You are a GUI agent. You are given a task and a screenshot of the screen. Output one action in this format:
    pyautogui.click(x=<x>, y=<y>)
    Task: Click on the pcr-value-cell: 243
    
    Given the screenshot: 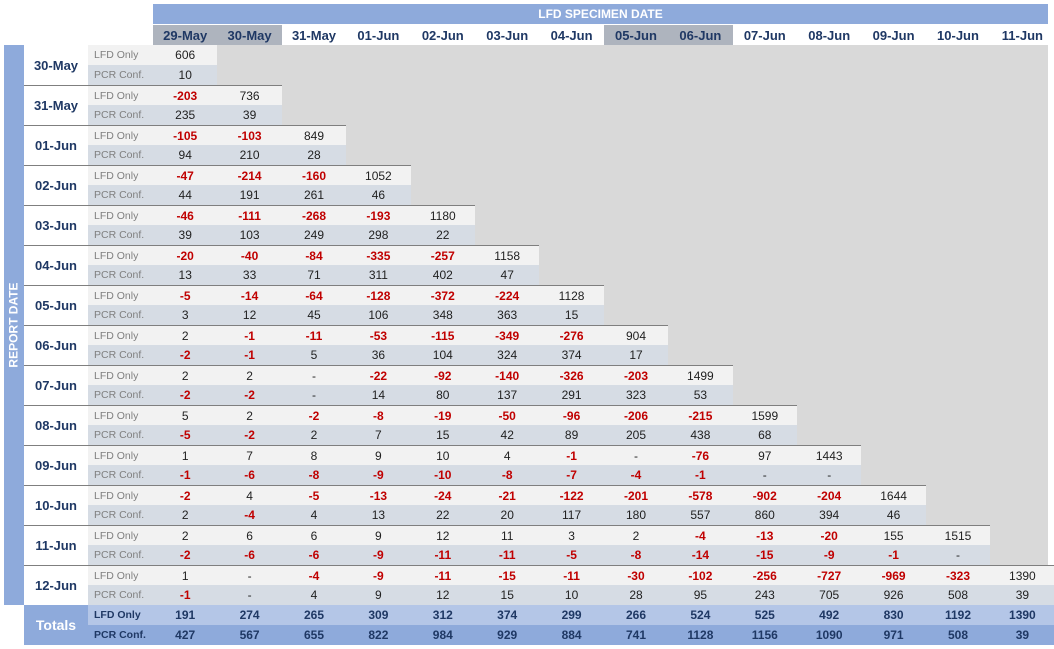 What is the action you would take?
    pyautogui.click(x=764, y=595)
    